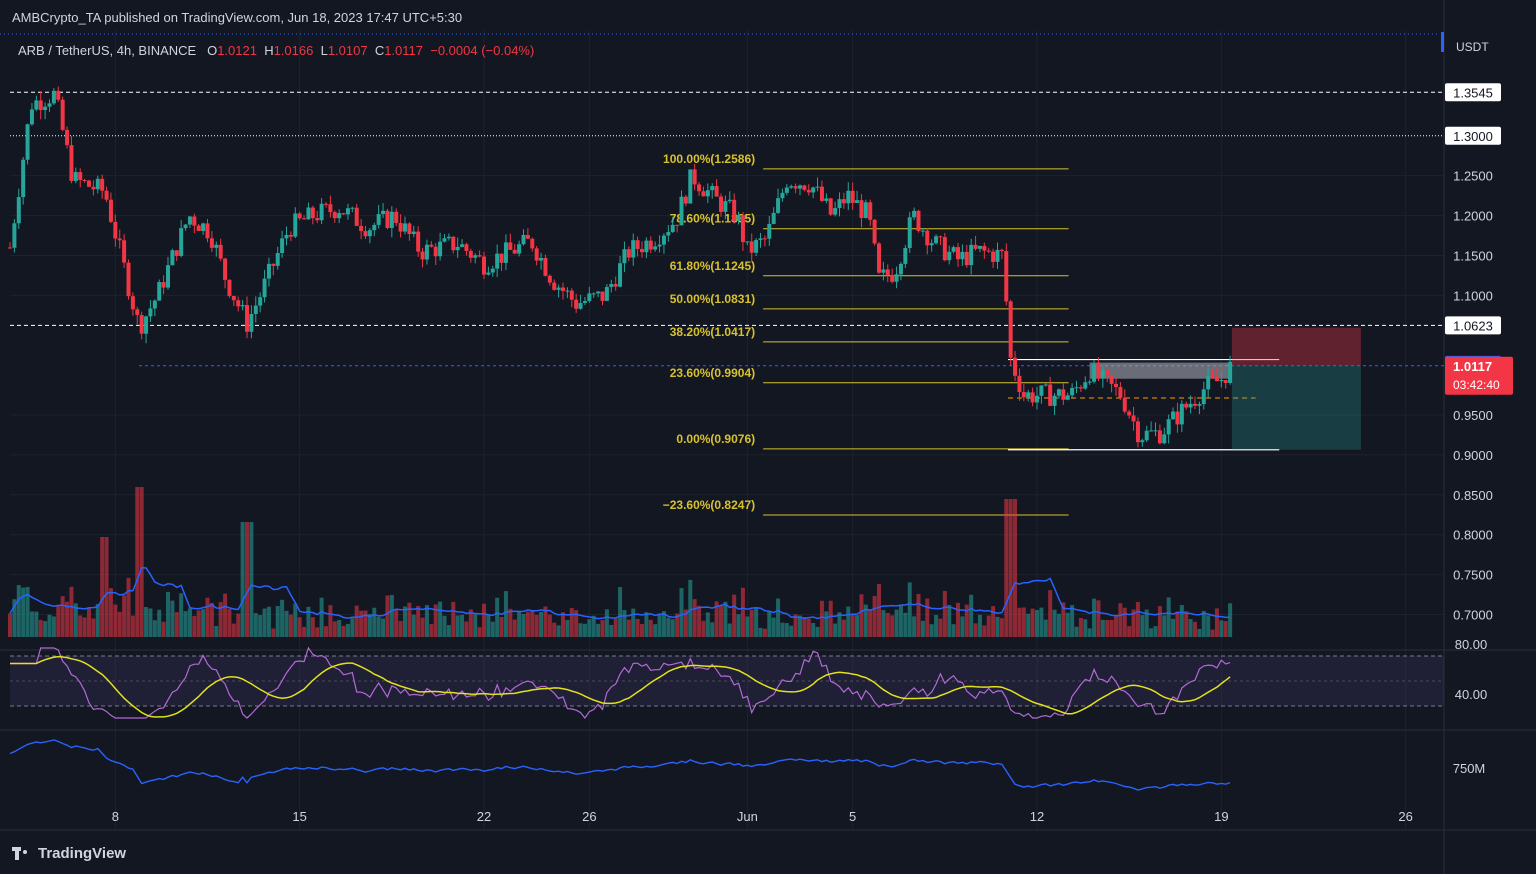 Image resolution: width=1536 pixels, height=874 pixels. Describe the element at coordinates (212, 50) in the screenshot. I see `open-label: O` at that location.